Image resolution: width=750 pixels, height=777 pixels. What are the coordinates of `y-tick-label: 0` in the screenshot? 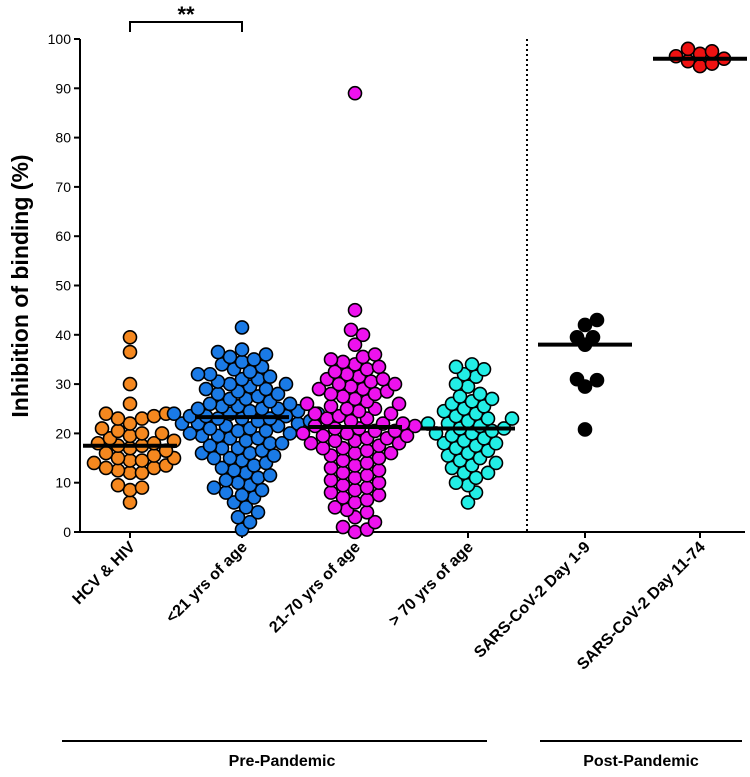 It's located at (67, 532).